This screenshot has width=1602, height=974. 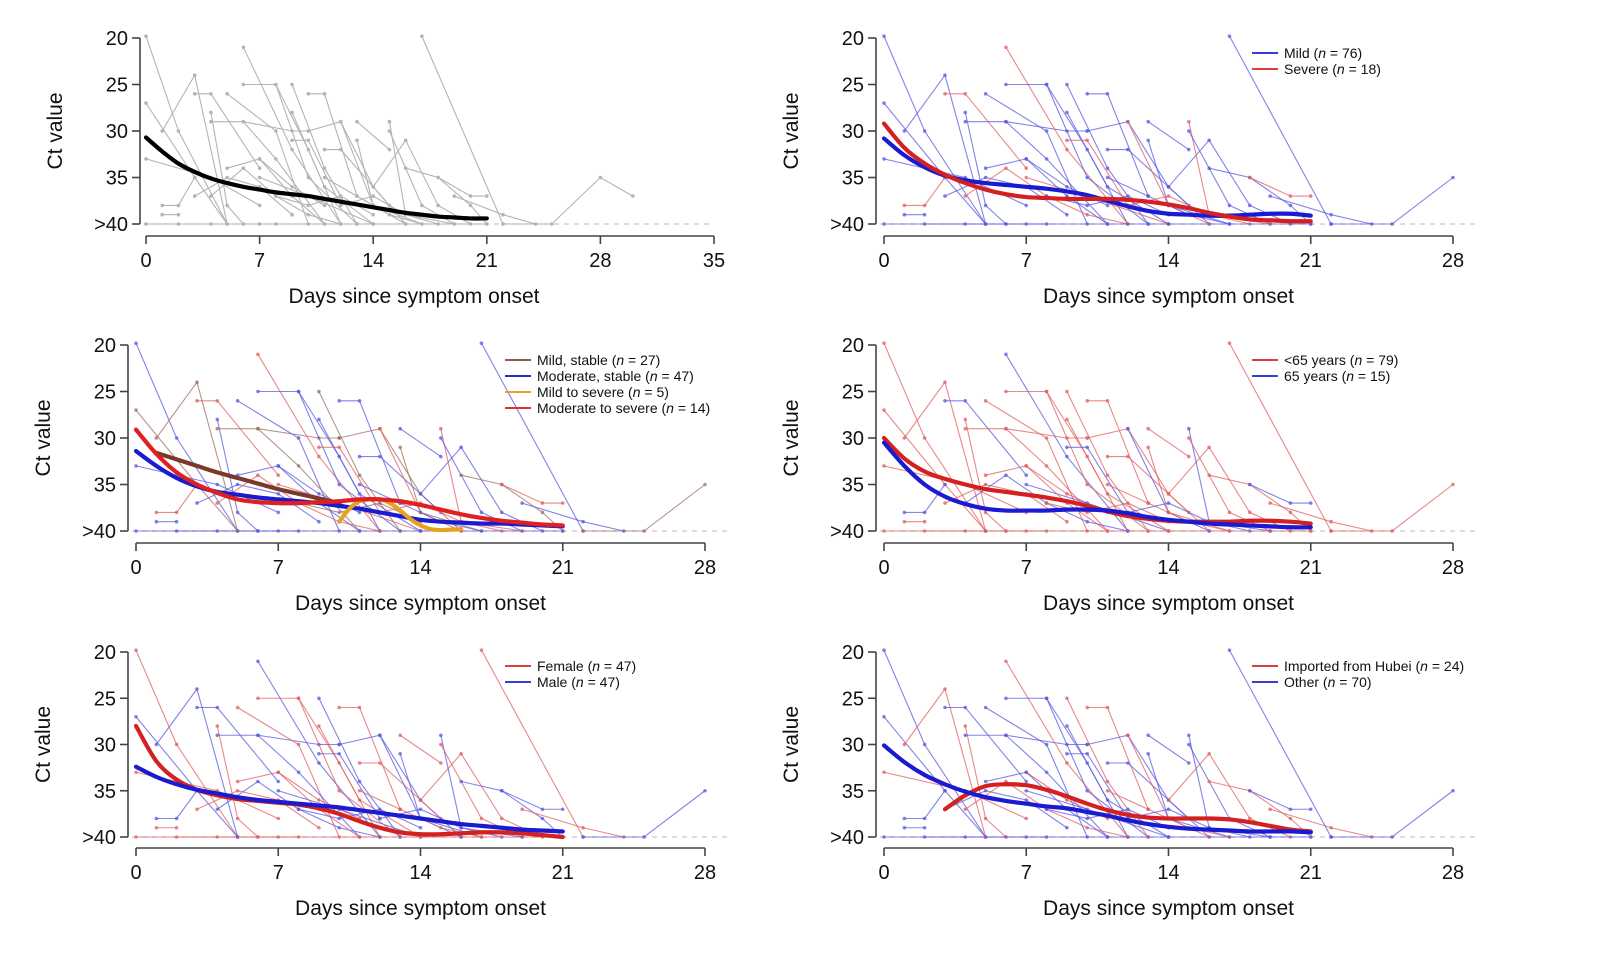 I want to click on x-tick-label: 35, so click(x=714, y=261).